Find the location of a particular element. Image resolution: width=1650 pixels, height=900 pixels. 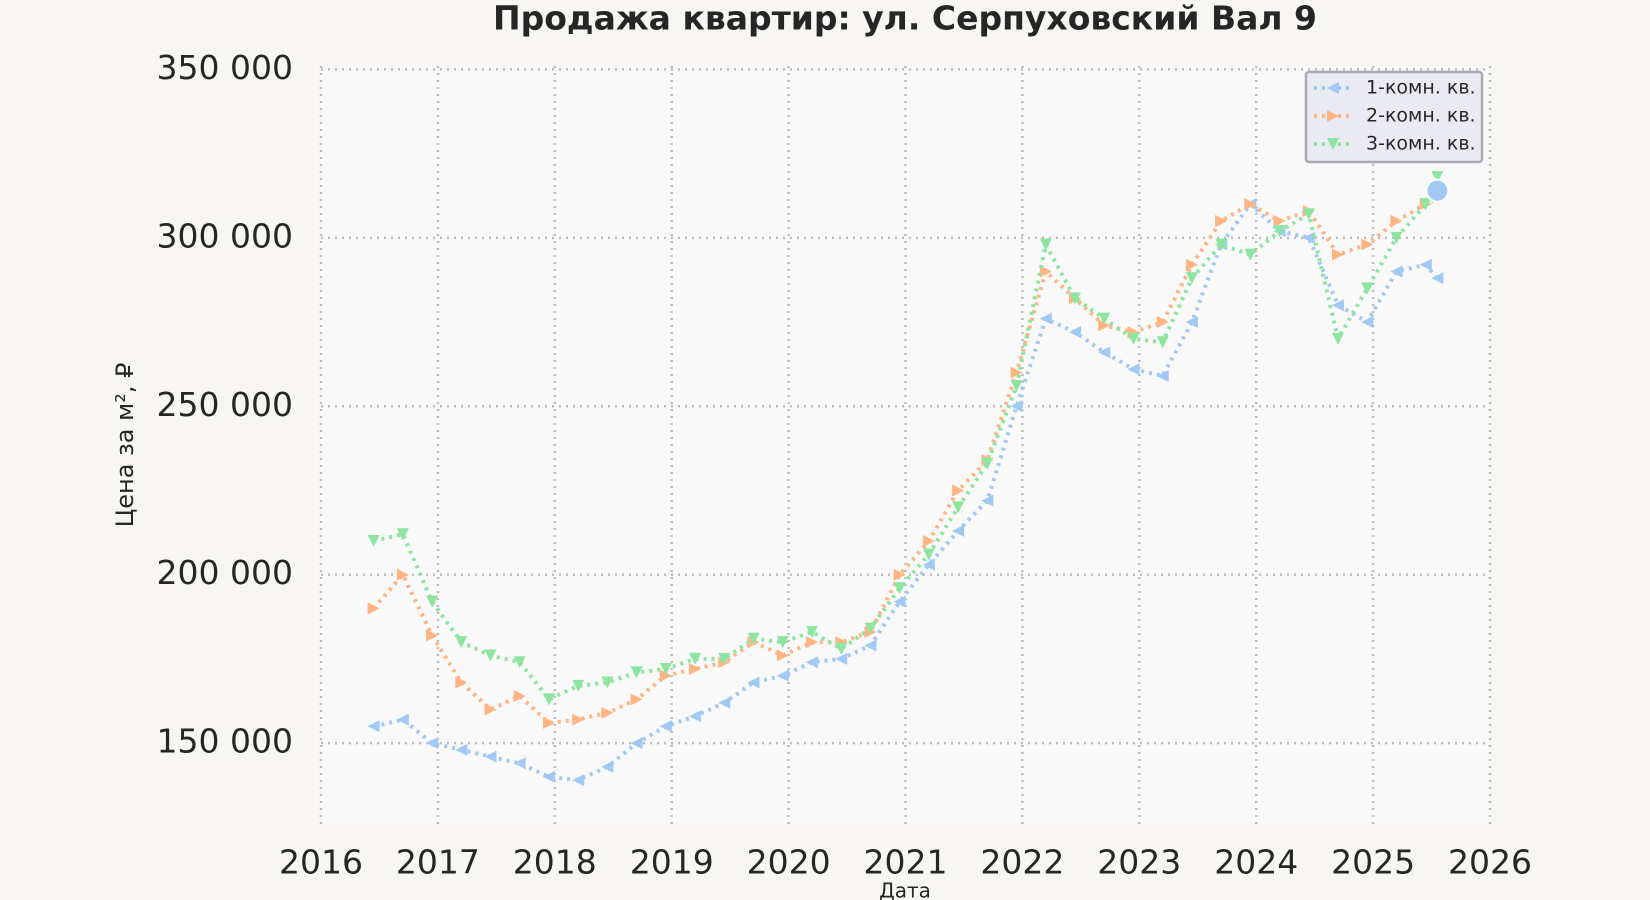

legend-label: 3-комн. кв. is located at coordinates (1421, 144).